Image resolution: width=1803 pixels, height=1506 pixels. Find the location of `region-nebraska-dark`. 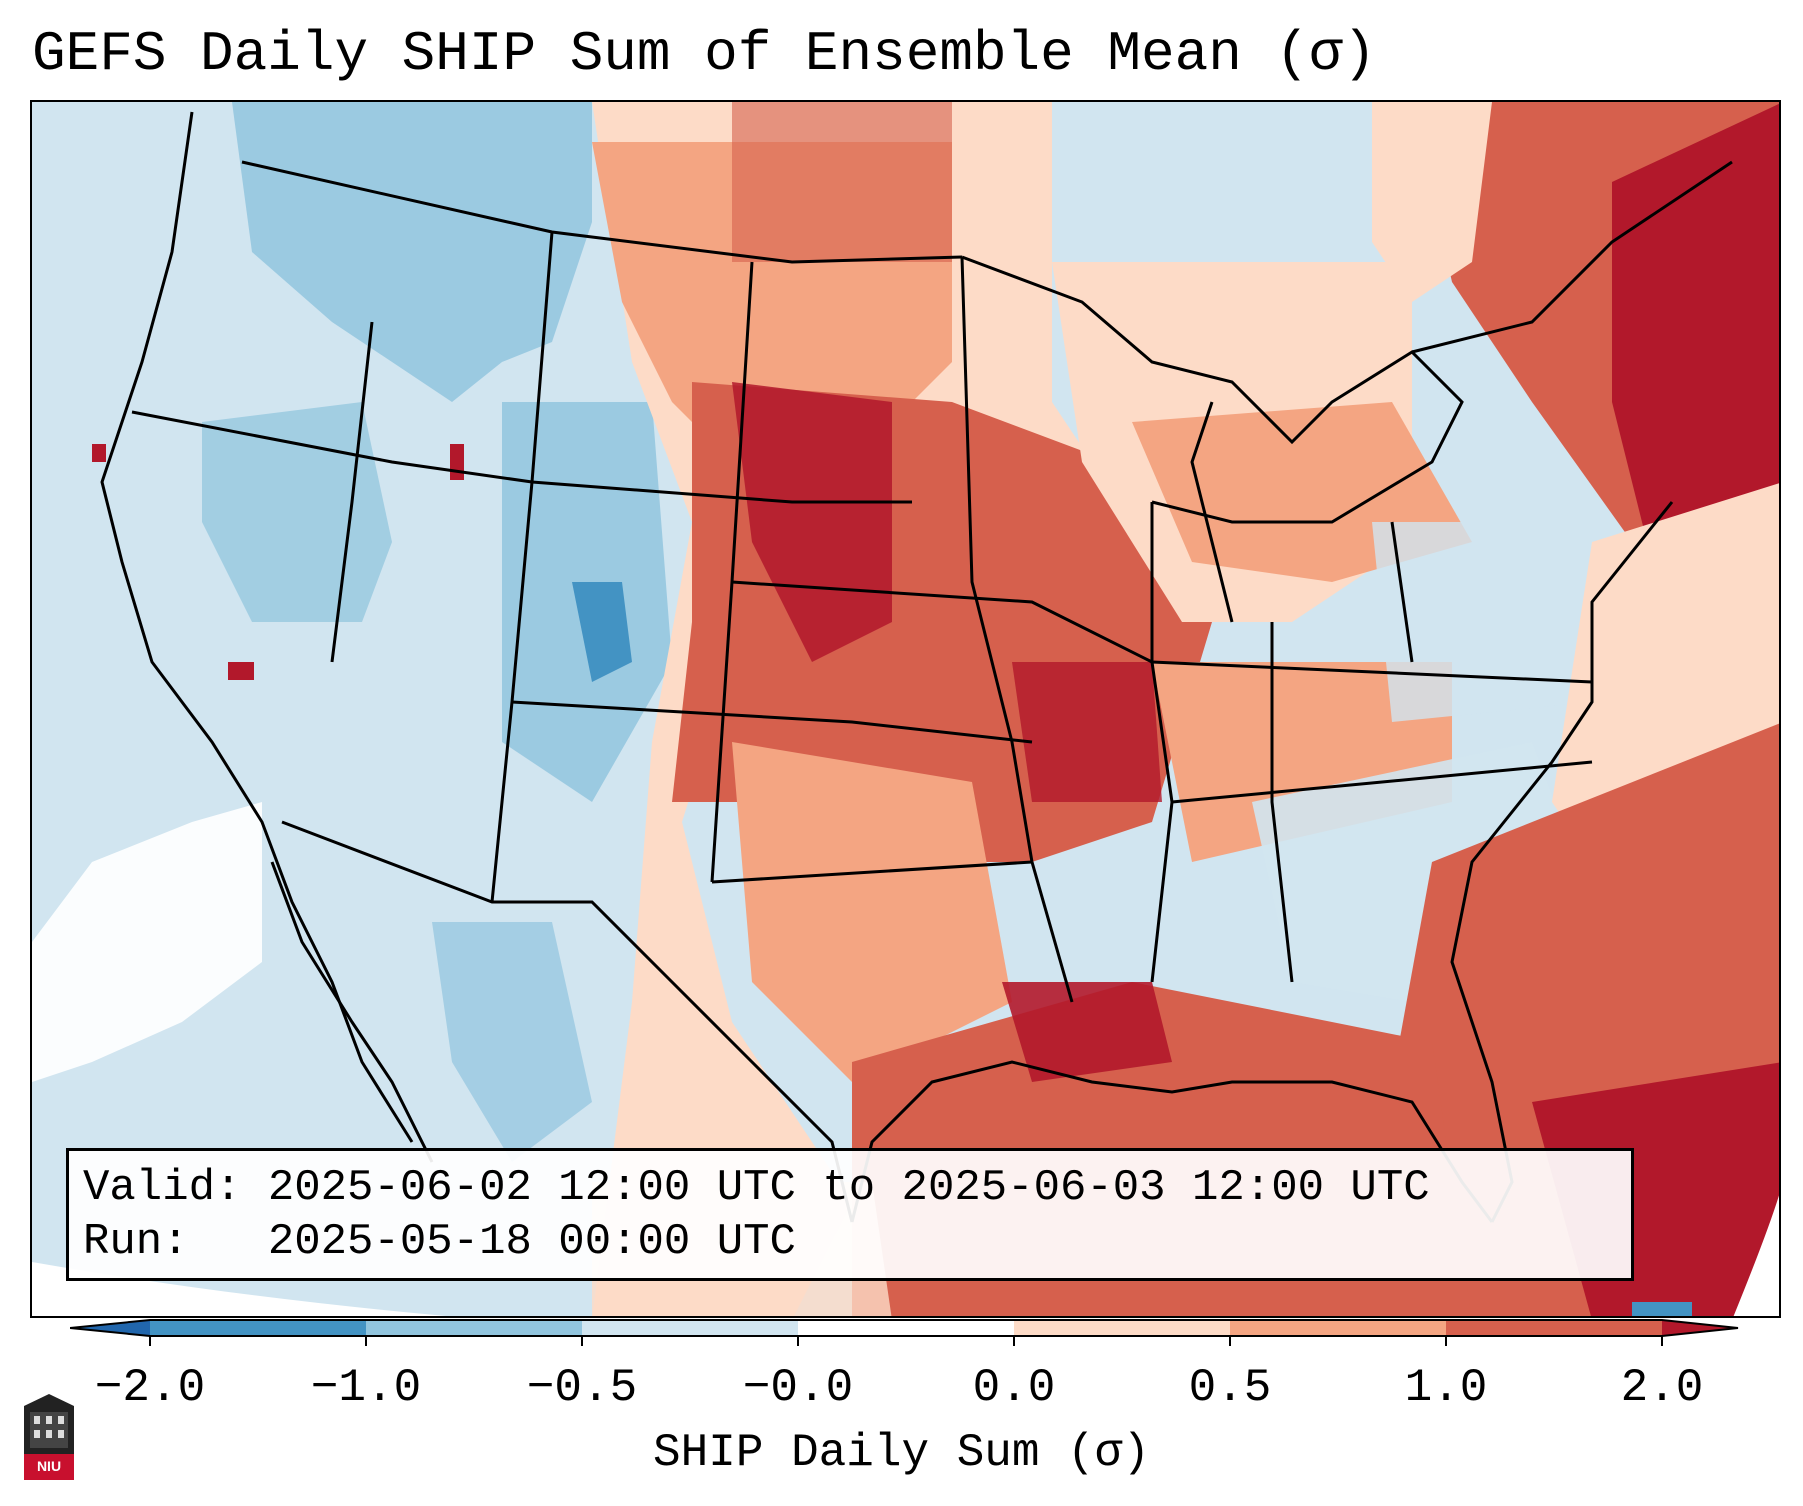

region-nebraska-dark is located at coordinates (812, 522).